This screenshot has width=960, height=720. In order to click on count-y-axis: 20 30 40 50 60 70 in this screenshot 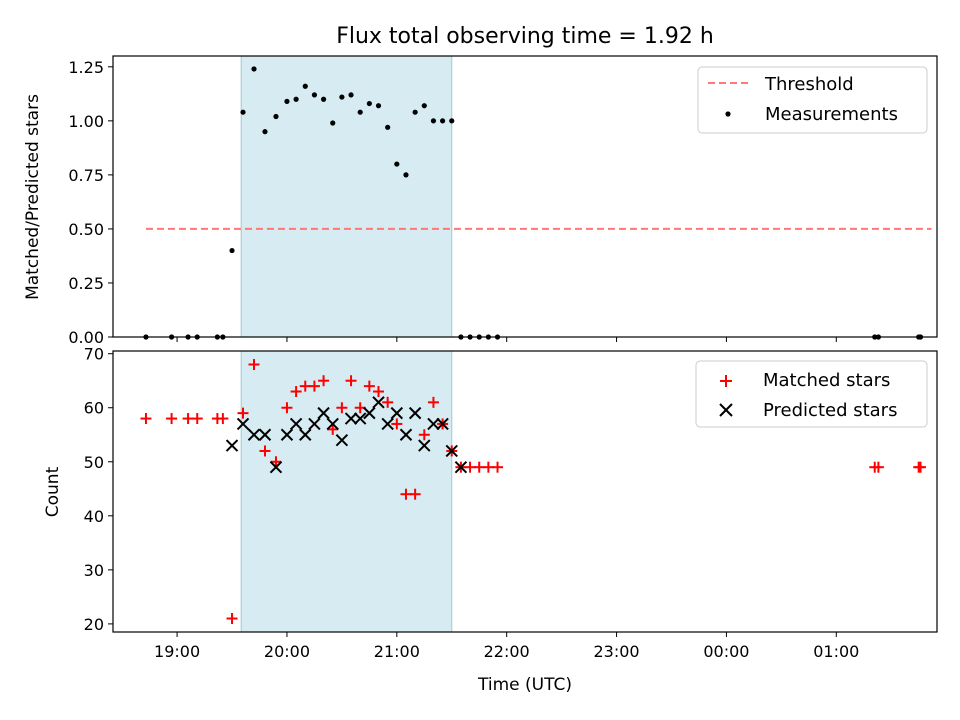, I will do `click(98, 489)`.